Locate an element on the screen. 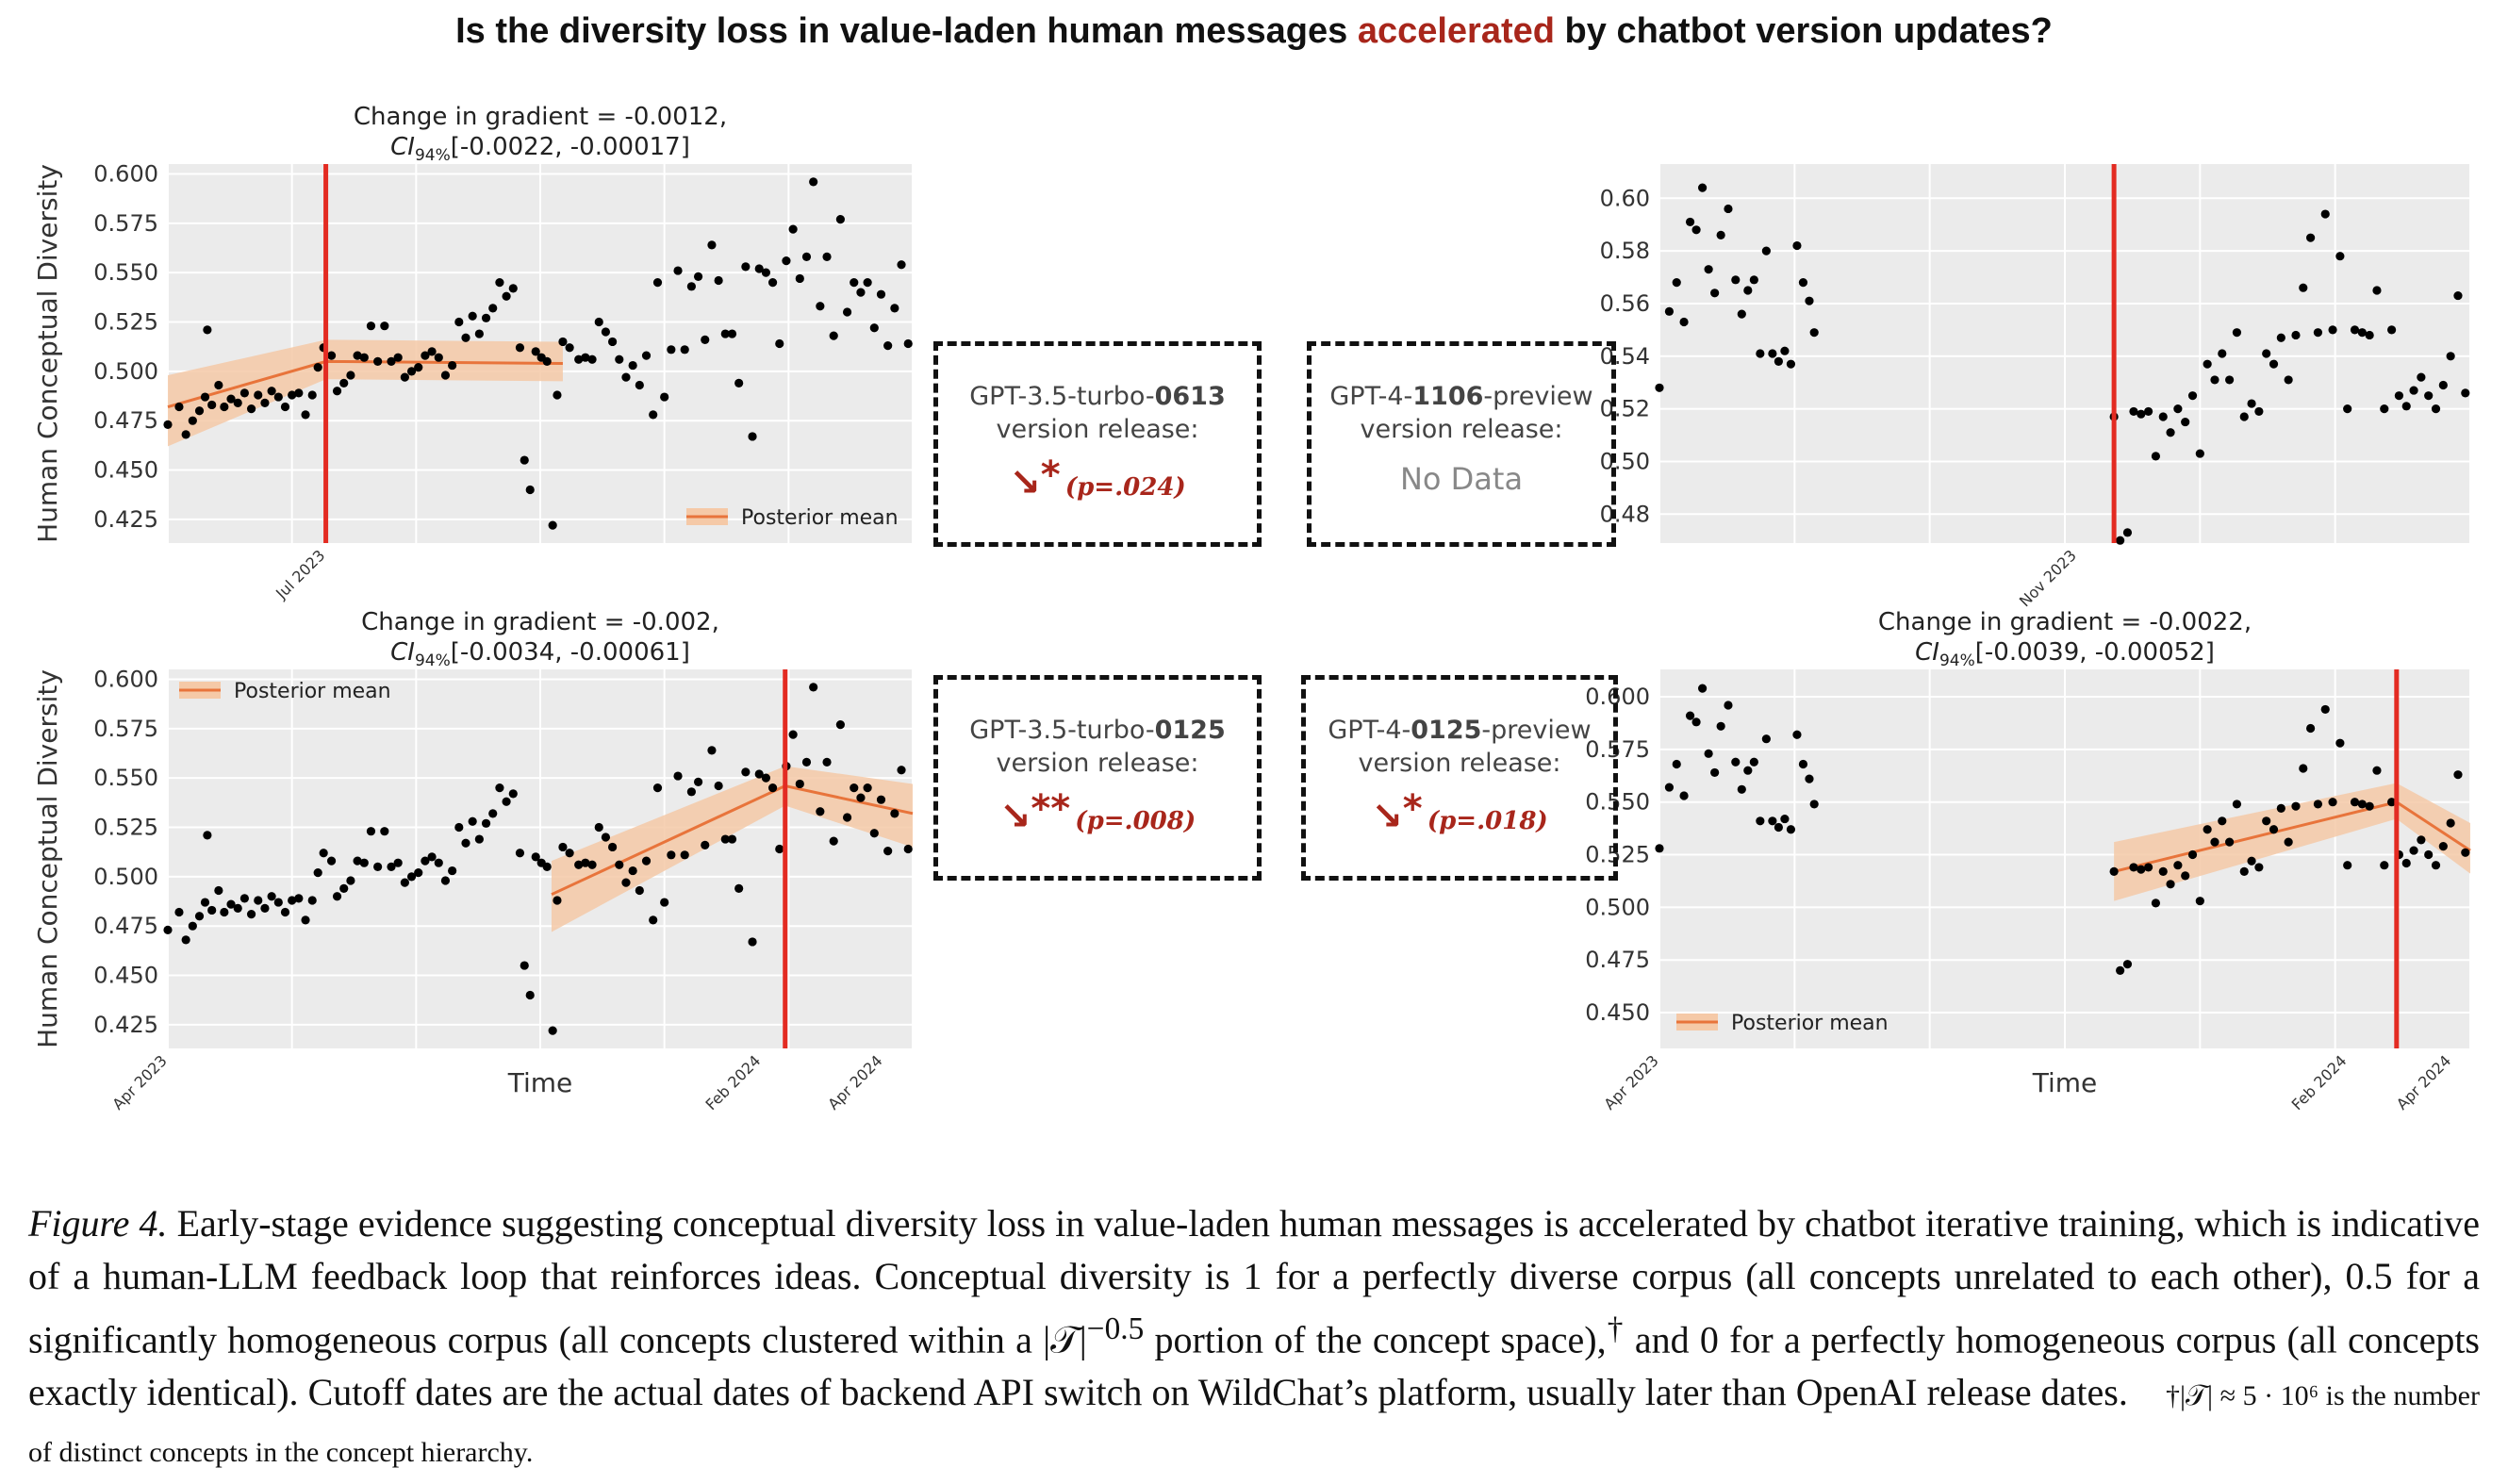 The height and width of the screenshot is (1484, 2508). chart-ci-title: CI94%[-0.0034, -0.00061] is located at coordinates (540, 654).